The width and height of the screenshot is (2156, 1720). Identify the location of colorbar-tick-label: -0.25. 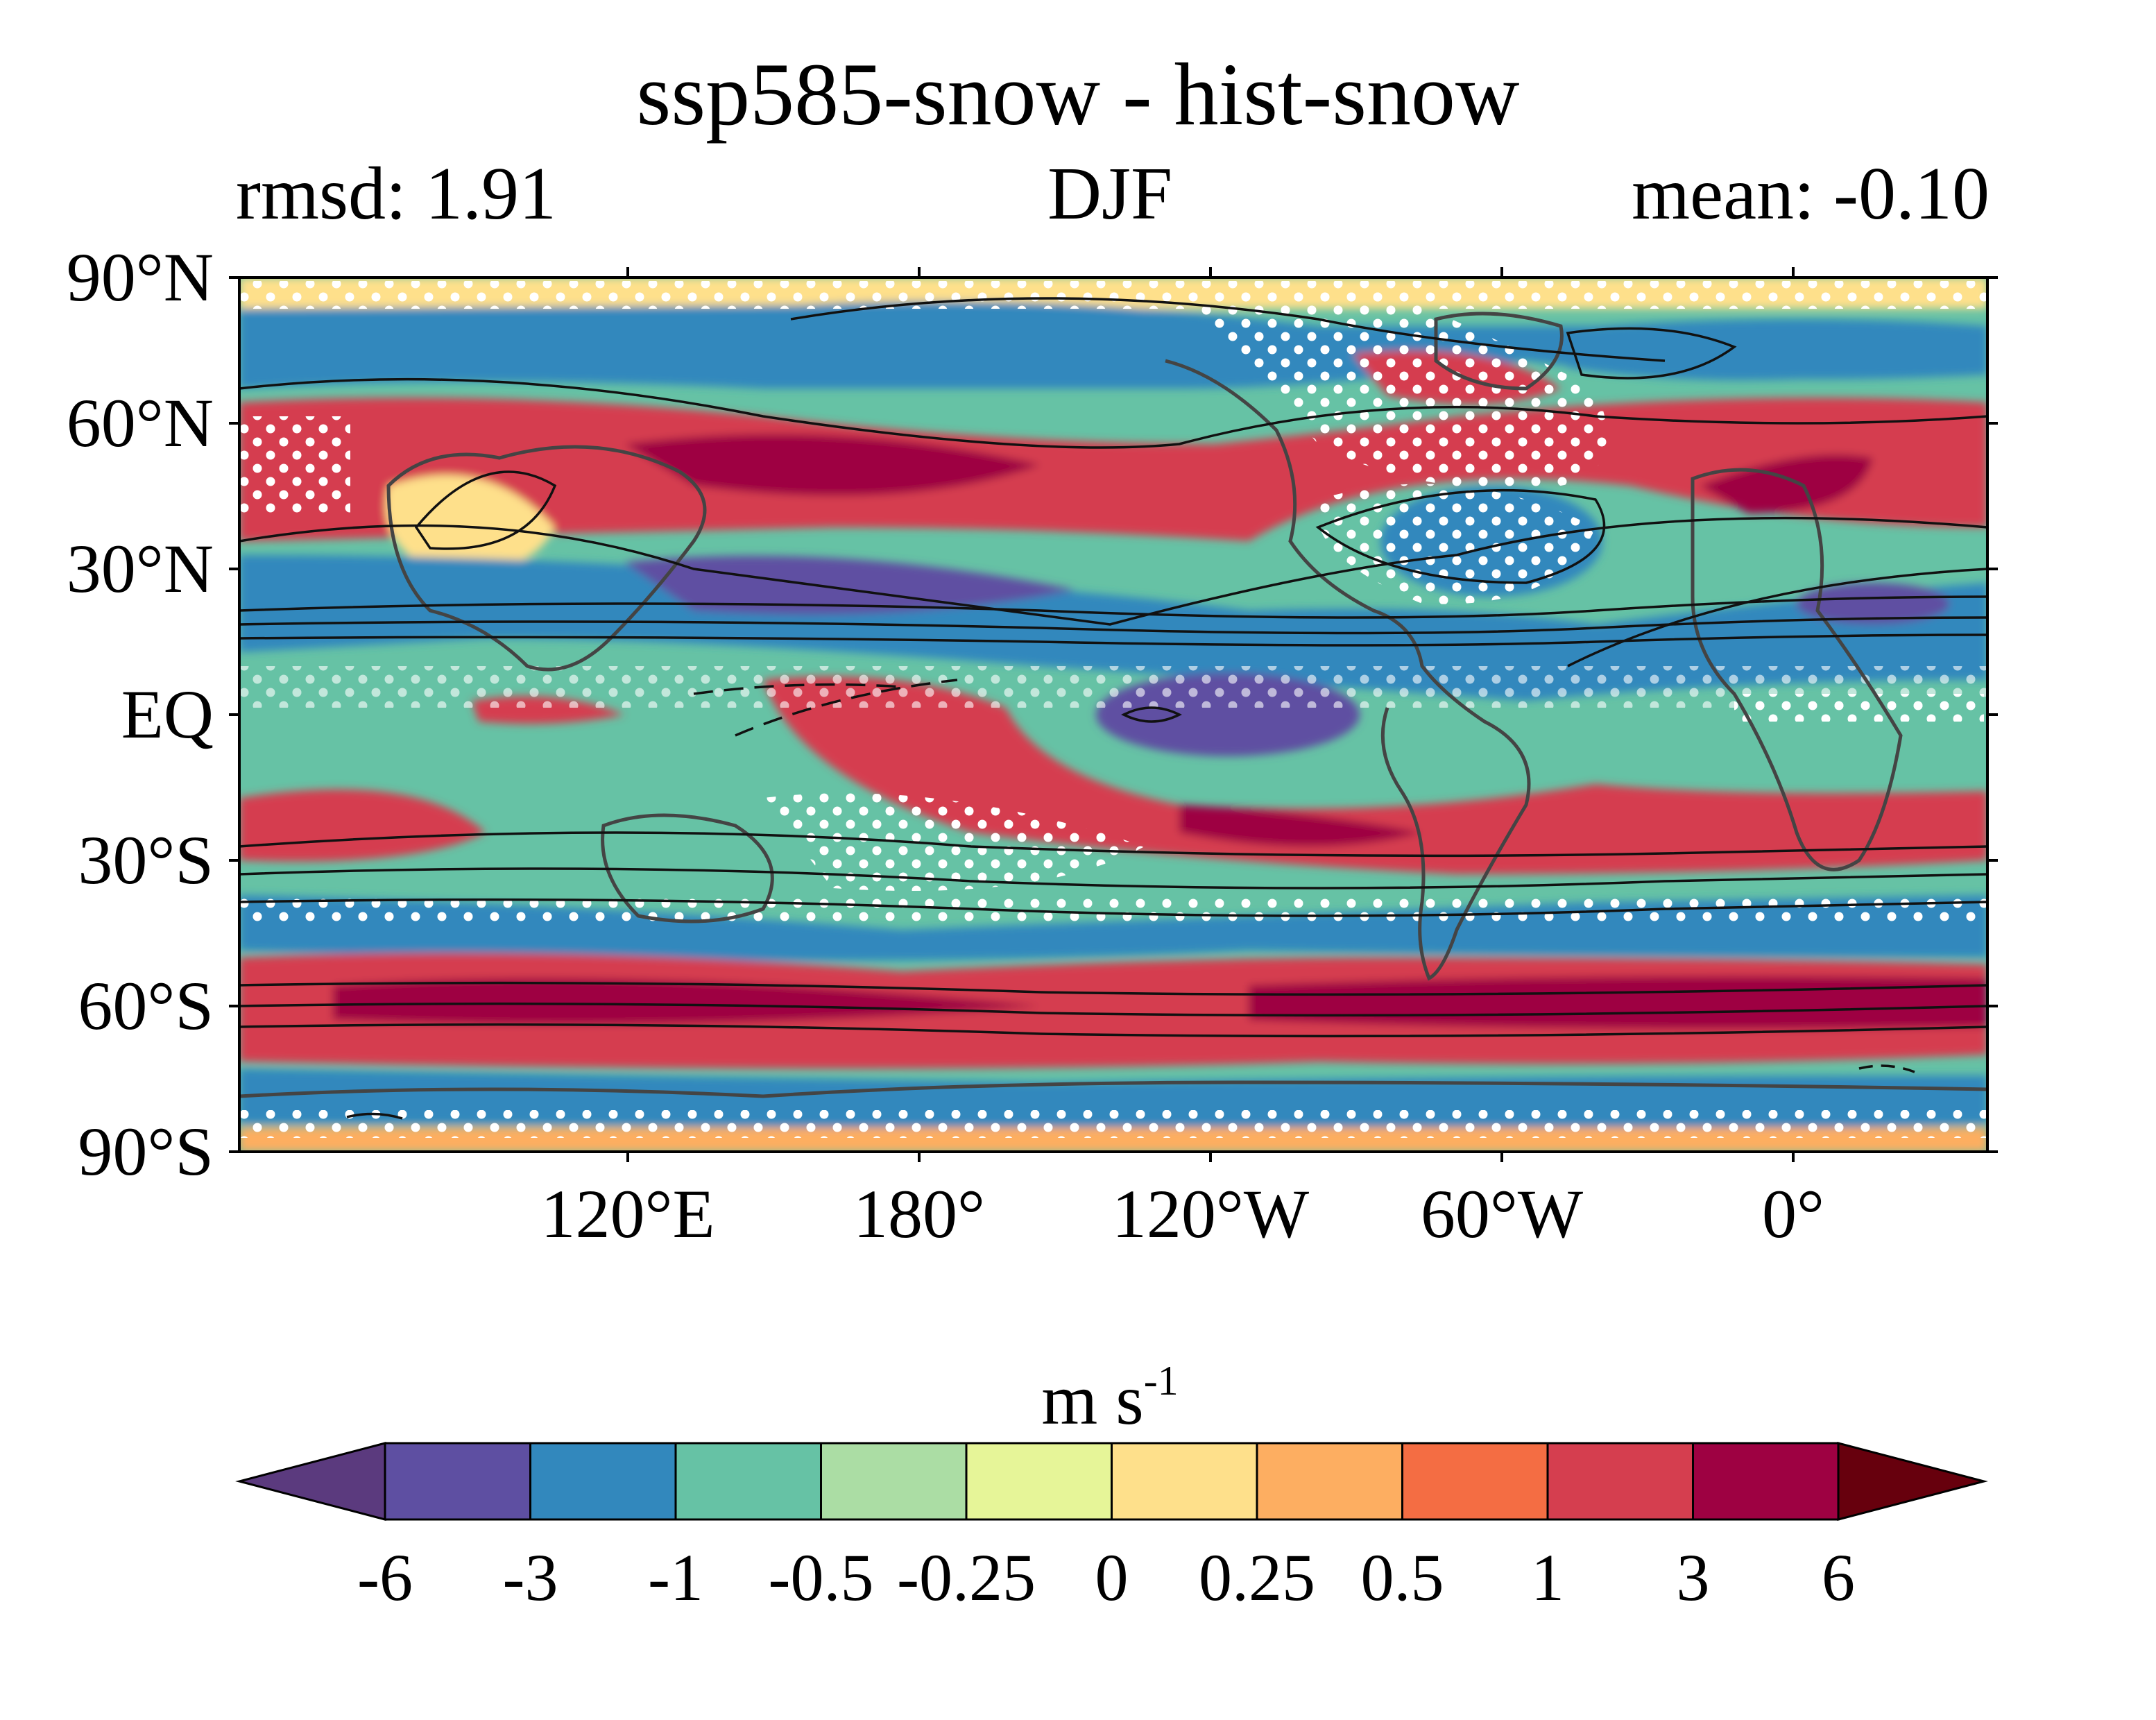
(966, 1577).